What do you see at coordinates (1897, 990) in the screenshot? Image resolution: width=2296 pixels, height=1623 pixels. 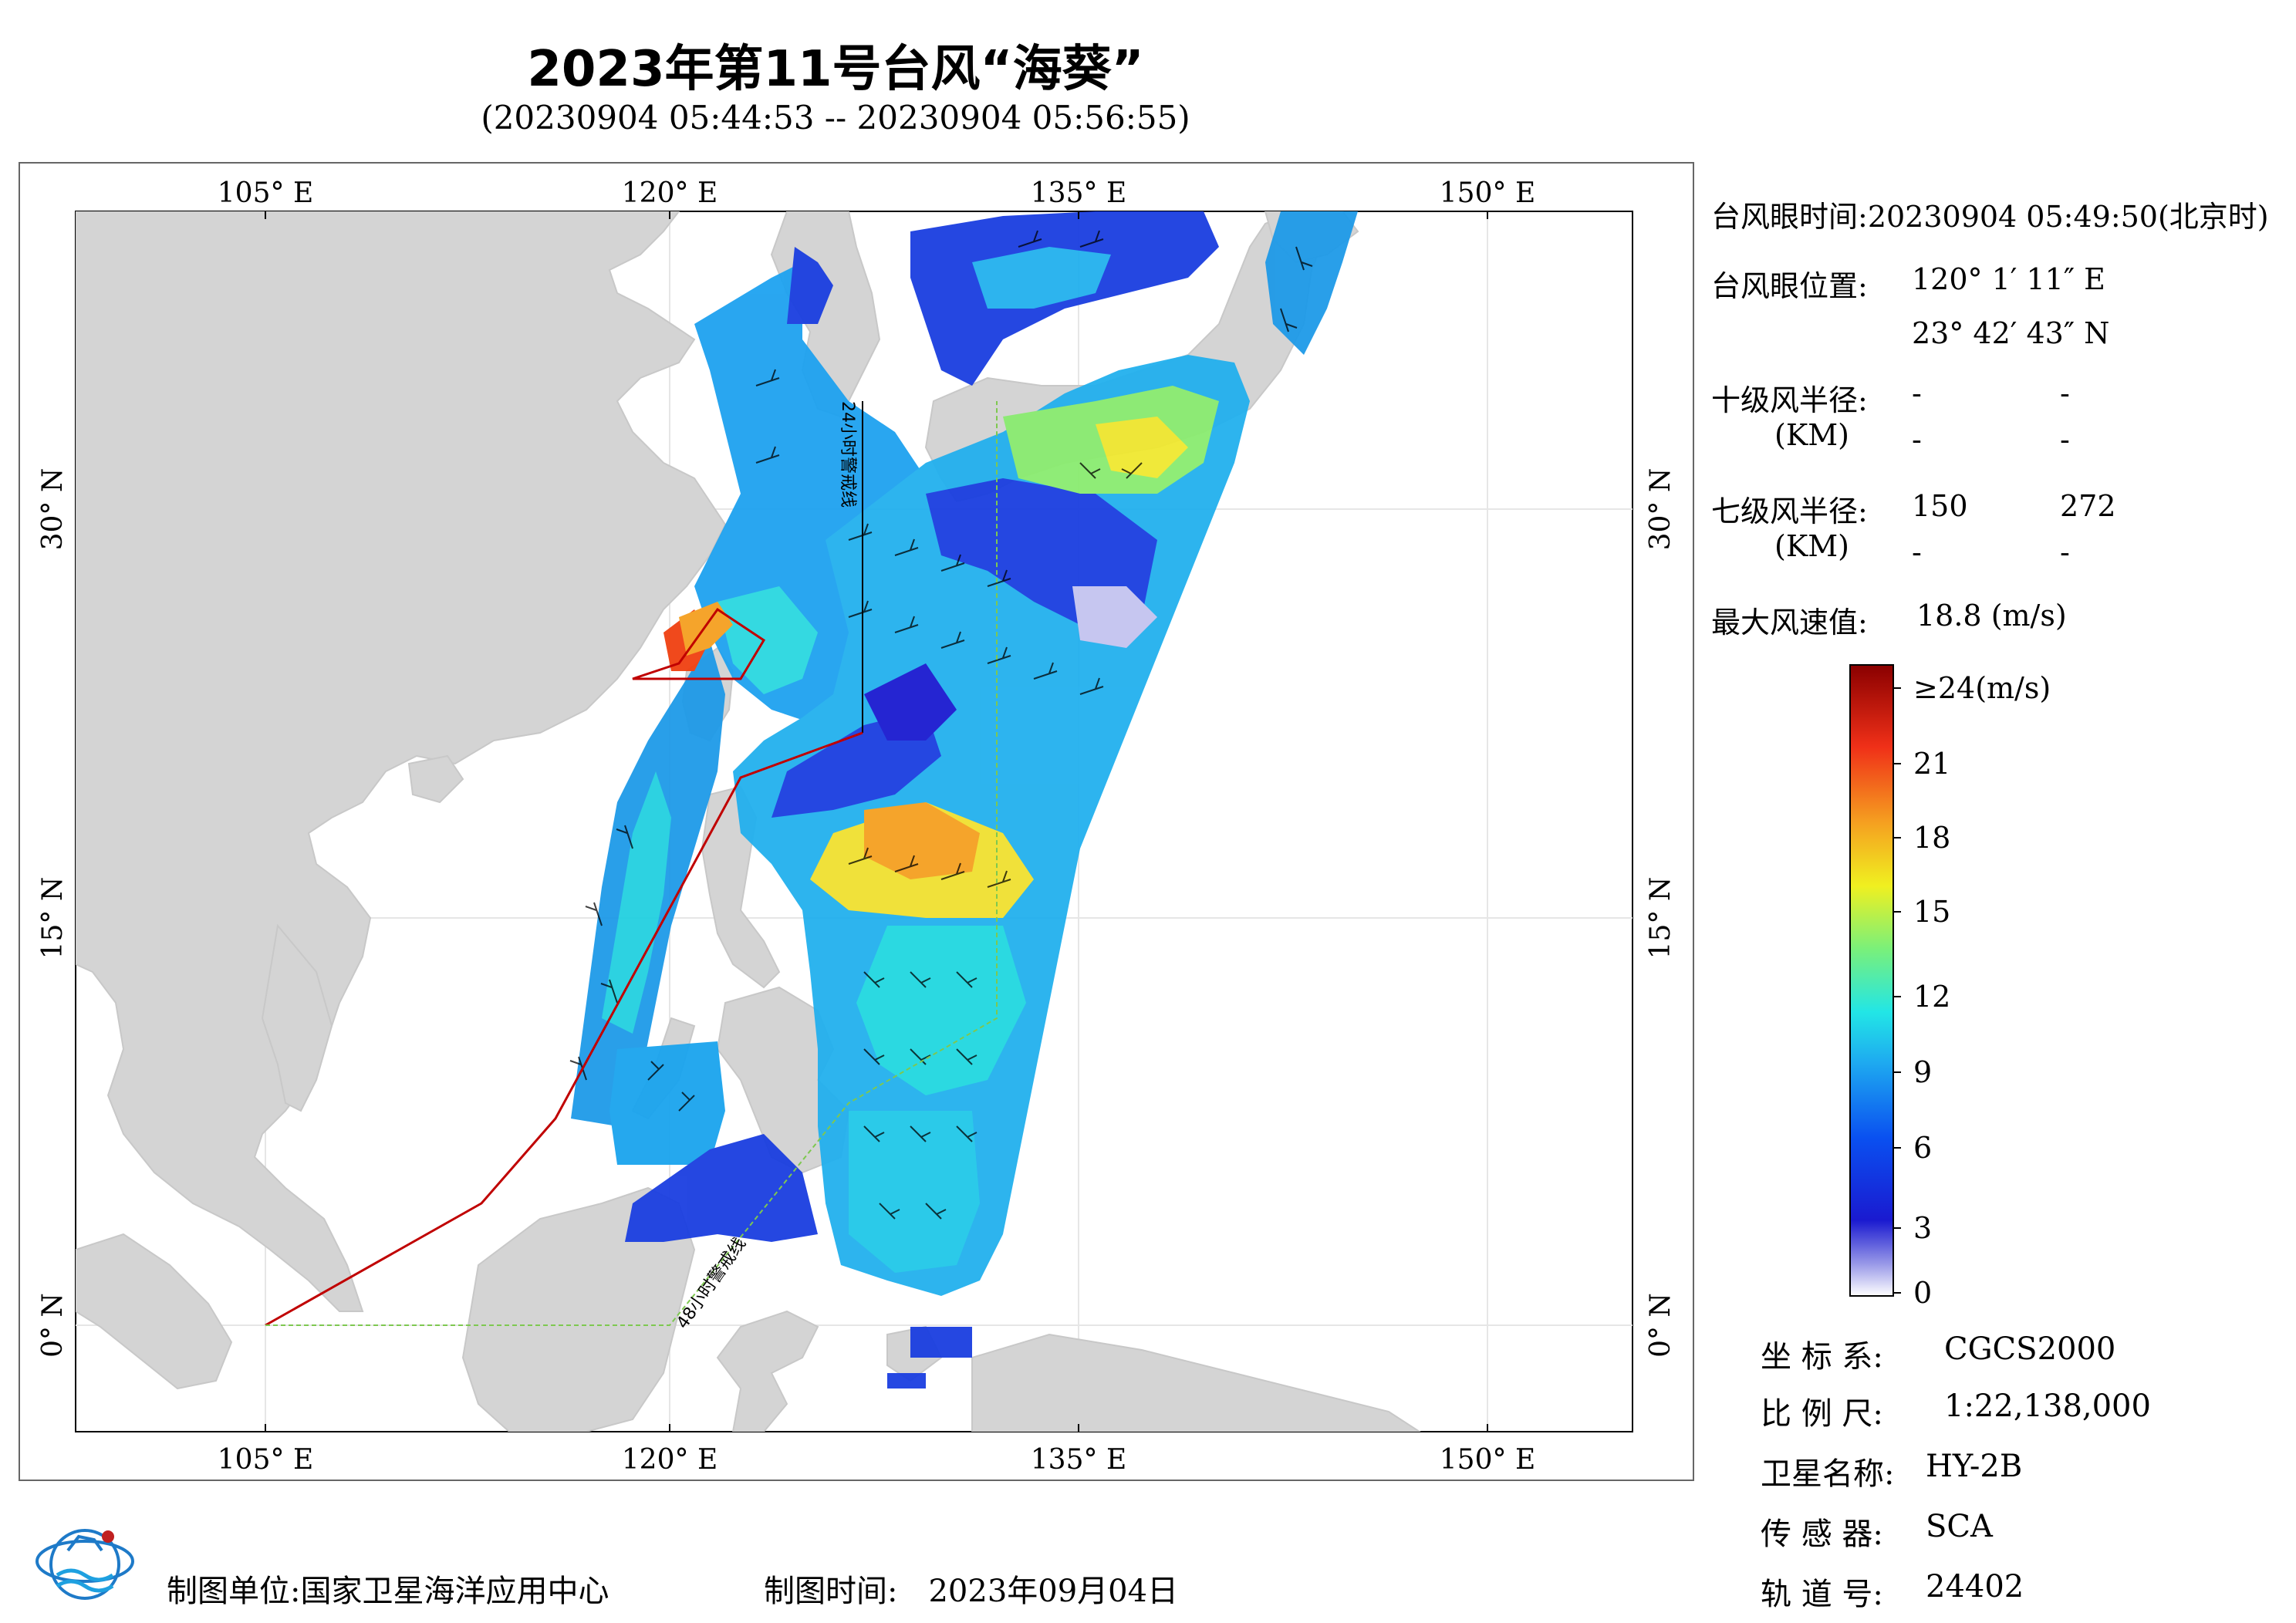 I see `colorbar-ticks` at bounding box center [1897, 990].